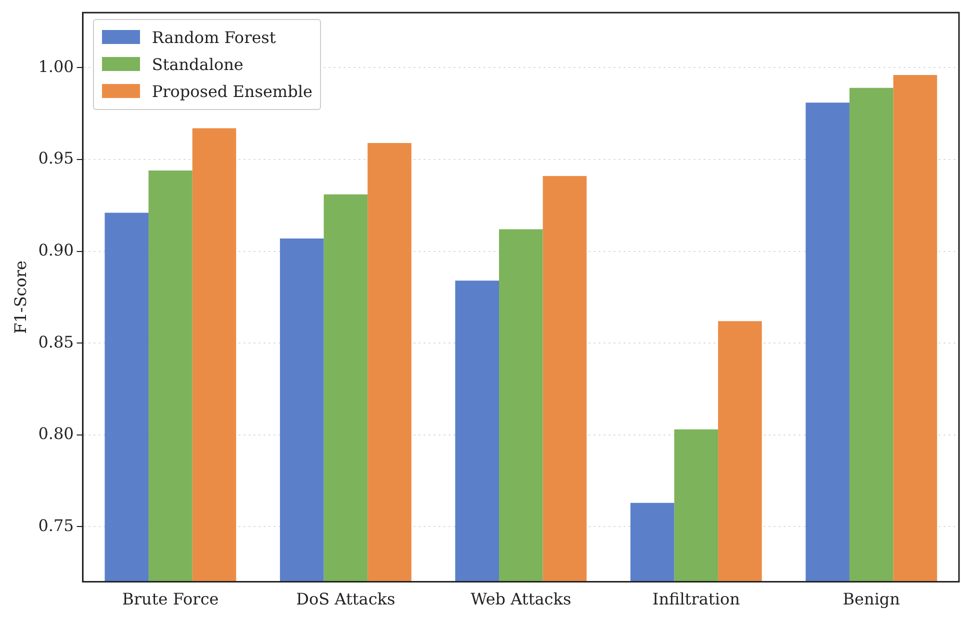  What do you see at coordinates (871, 599) in the screenshot?
I see `x-tick-label: Benign` at bounding box center [871, 599].